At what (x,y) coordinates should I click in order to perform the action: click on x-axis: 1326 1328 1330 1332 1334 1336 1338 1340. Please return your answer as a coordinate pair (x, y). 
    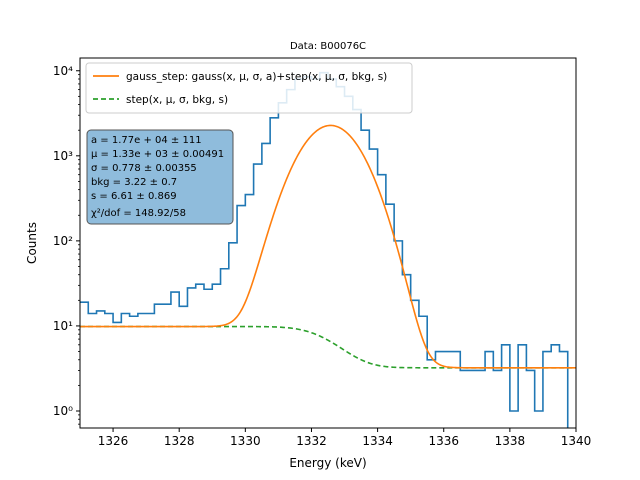
    Looking at the image, I should click on (344, 438).